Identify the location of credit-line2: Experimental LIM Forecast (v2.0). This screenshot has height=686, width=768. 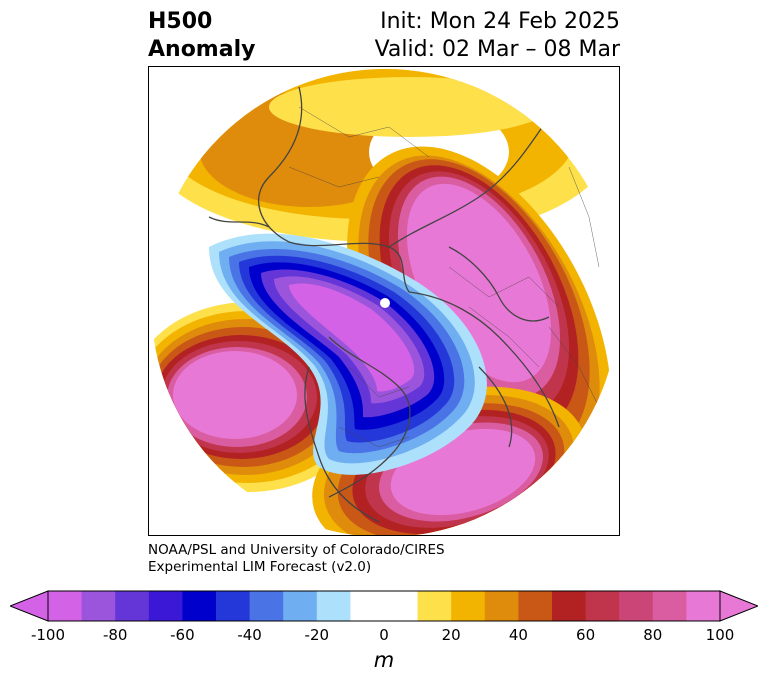
(260, 567).